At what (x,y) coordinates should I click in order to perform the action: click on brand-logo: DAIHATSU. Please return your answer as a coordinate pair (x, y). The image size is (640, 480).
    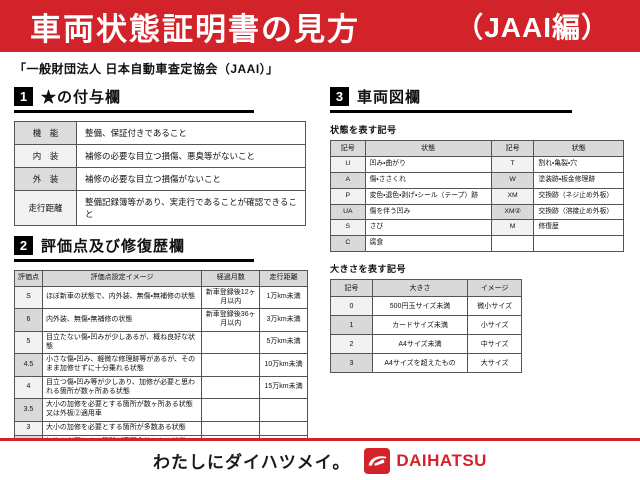
    Looking at the image, I should click on (425, 460).